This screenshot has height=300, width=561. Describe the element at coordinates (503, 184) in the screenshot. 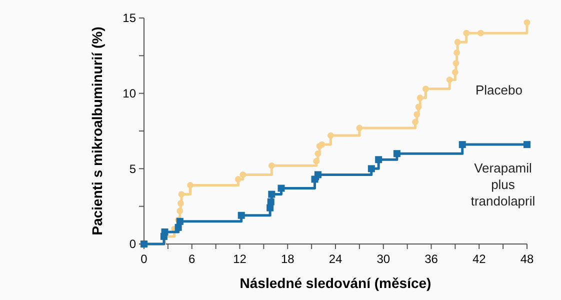

I see `series-label: Verapamil plus trandolapril` at that location.